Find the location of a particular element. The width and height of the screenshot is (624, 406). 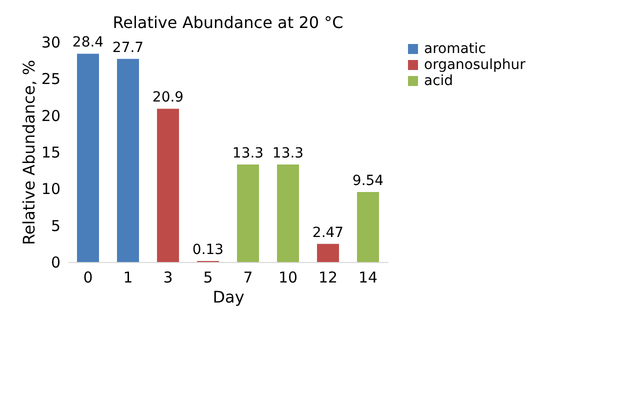

x-tick-label: 12 is located at coordinates (328, 277).